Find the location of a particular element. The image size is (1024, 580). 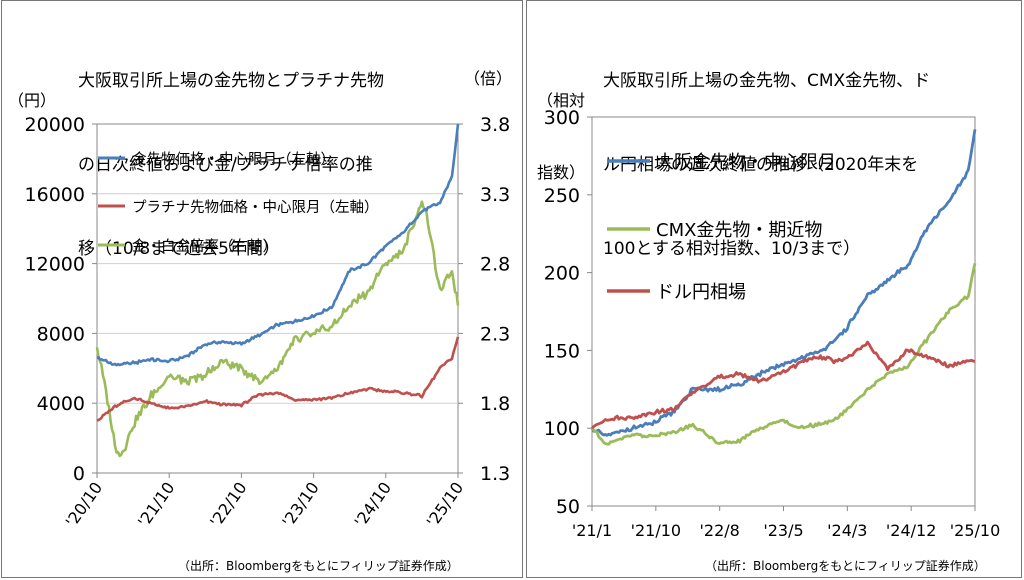

chart2-series-line-green is located at coordinates (783, 354).